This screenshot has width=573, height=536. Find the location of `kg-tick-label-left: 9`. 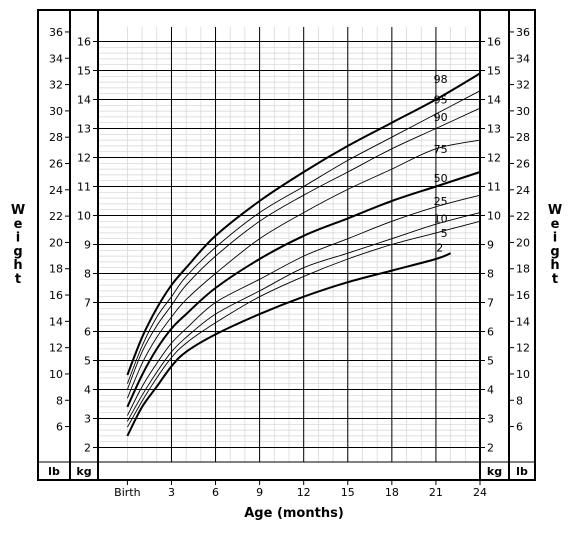

kg-tick-label-left: 9 is located at coordinates (87, 245).